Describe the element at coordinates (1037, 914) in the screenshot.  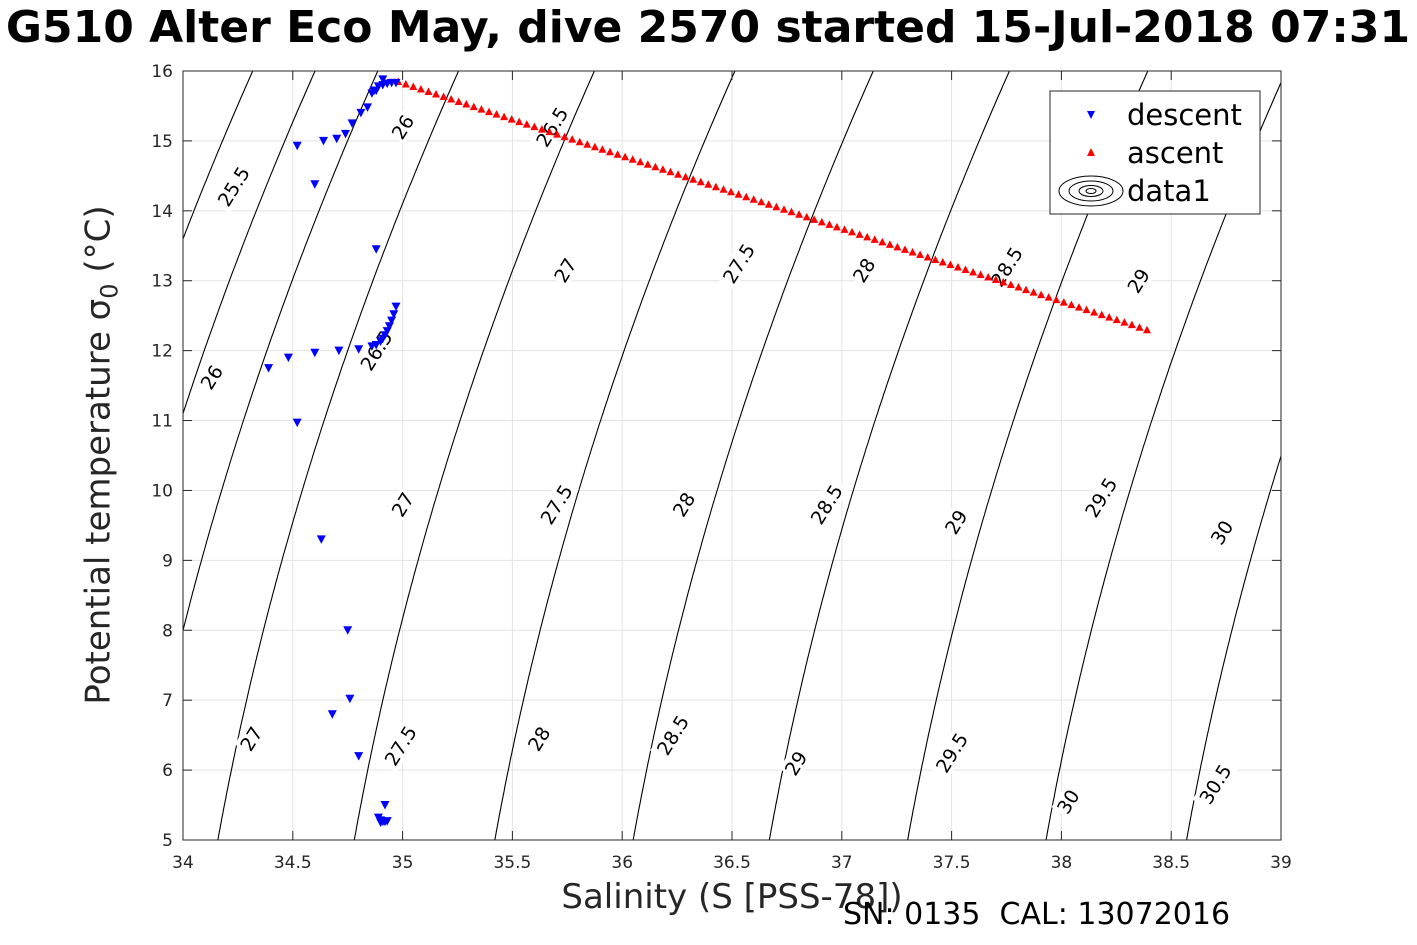
I see `serial-calibration-note: SN: 0135 CAL: 13072016` at that location.